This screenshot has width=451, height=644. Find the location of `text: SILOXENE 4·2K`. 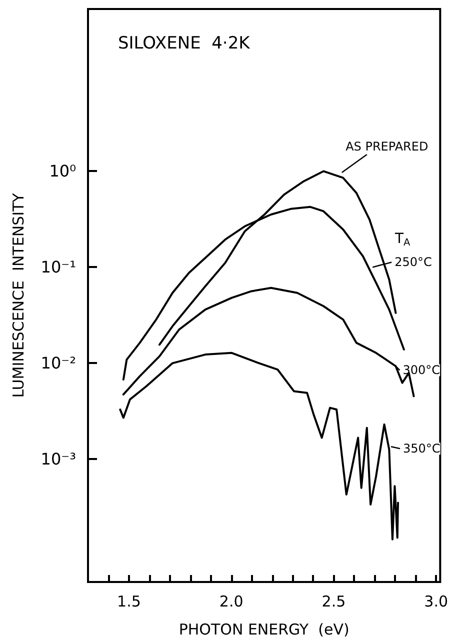

text: SILOXENE 4·2K is located at coordinates (184, 44).